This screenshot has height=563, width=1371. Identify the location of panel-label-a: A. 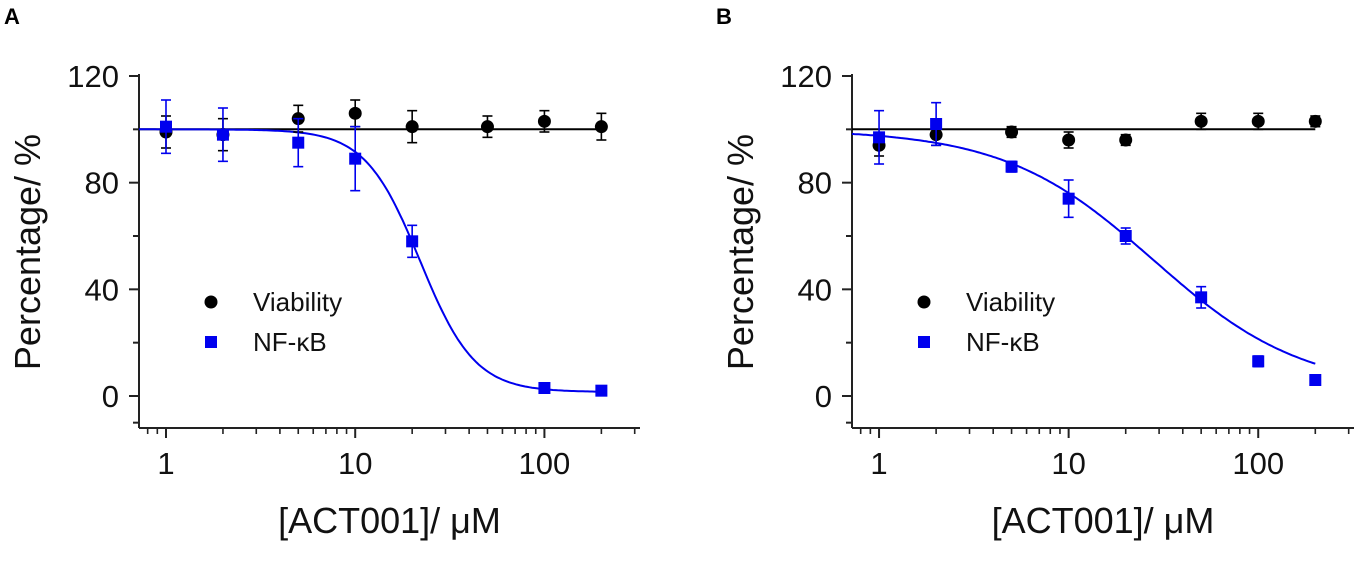
(12, 16).